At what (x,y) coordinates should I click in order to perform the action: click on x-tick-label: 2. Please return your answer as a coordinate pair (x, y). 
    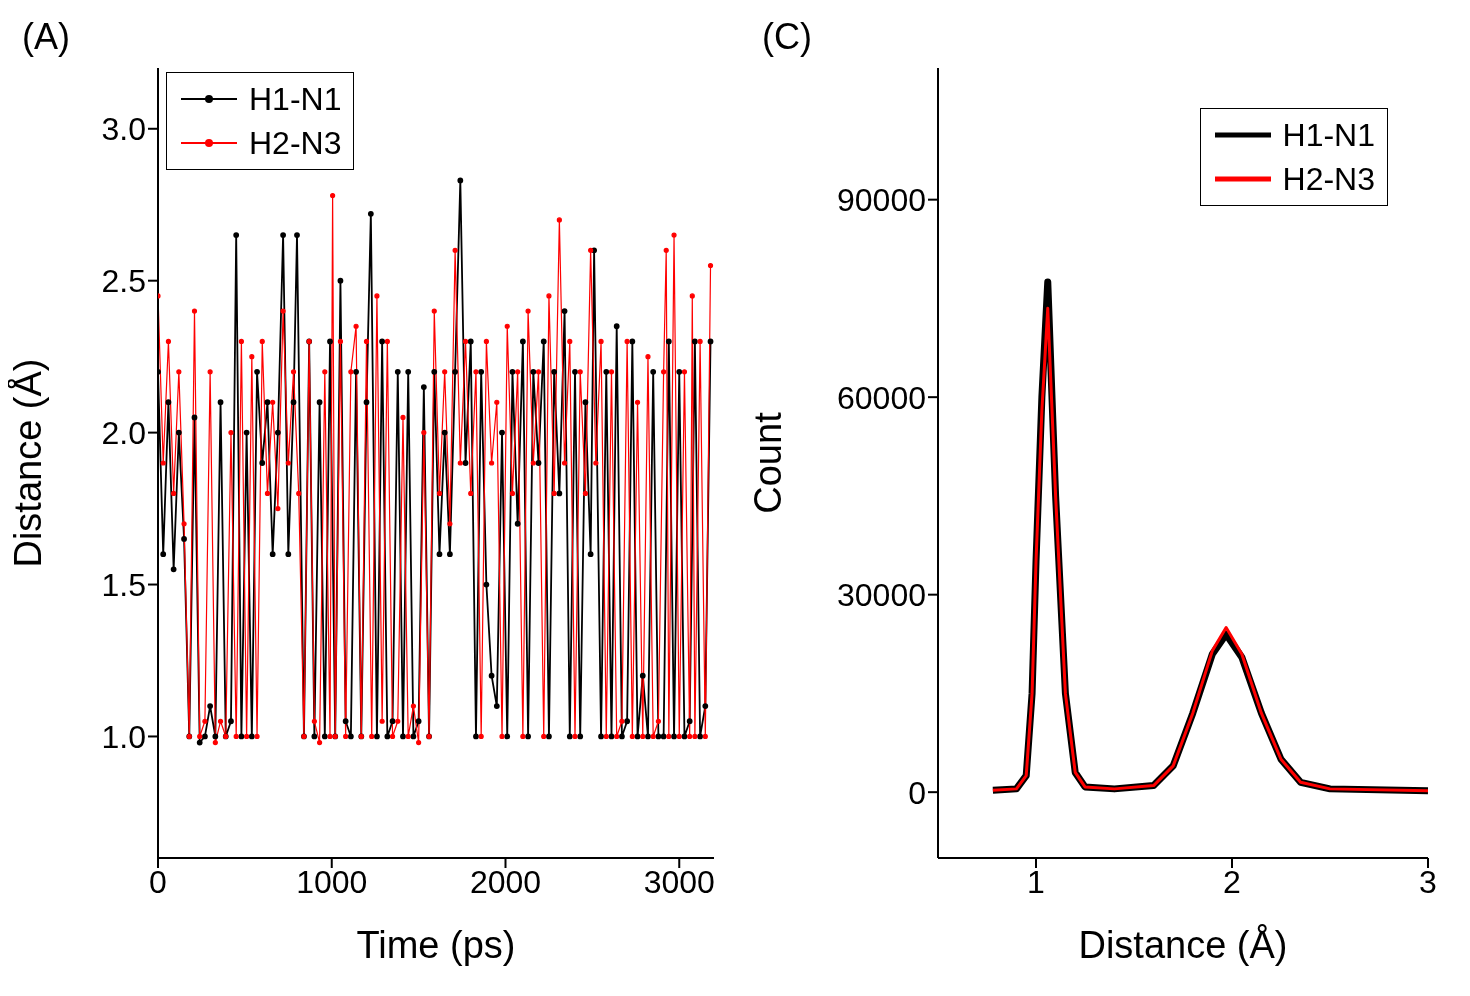
    Looking at the image, I should click on (1232, 881).